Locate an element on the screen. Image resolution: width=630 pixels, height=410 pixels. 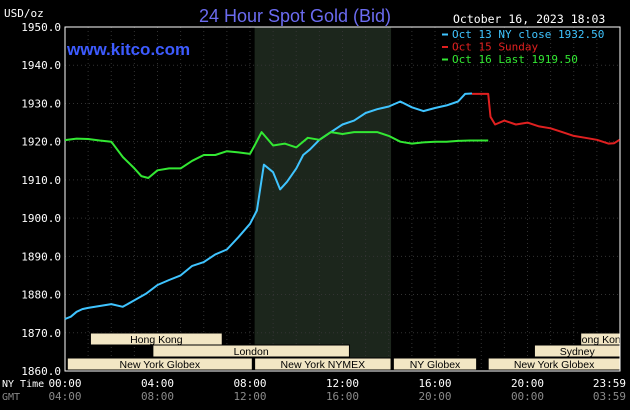
x-tick-label-gmt: 12:00 is located at coordinates (249, 396).